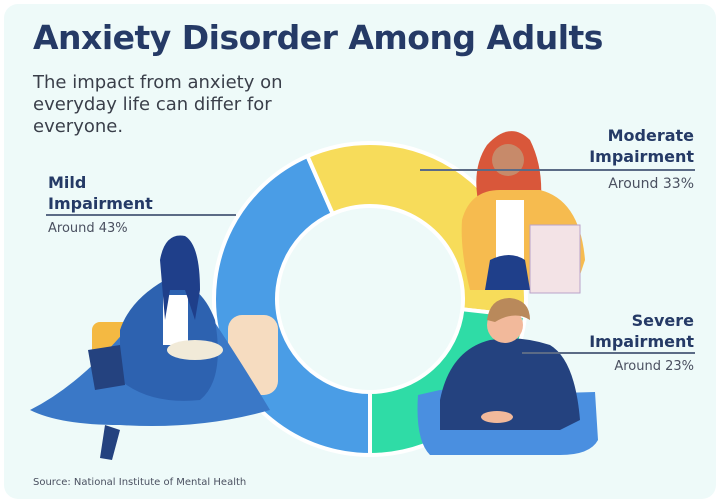 This screenshot has width=720, height=503. I want to click on severe-label-line1: Severe, so click(662, 320).